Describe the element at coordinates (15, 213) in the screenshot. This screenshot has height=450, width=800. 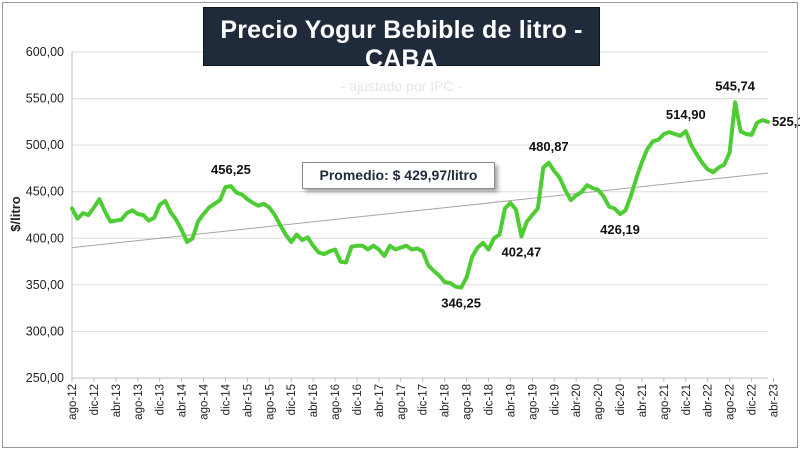
I see `y-axis-label: $/litro` at that location.